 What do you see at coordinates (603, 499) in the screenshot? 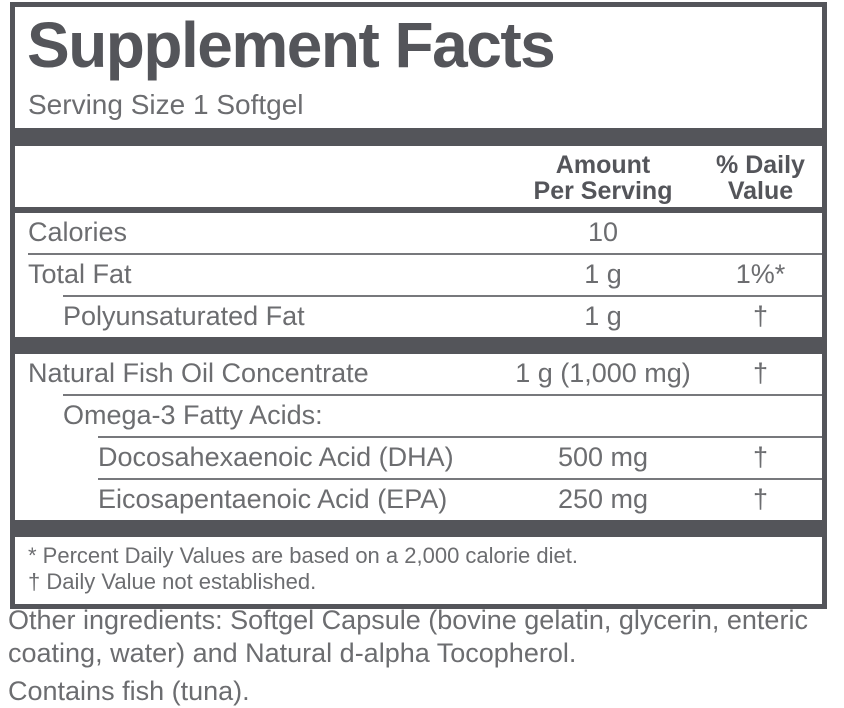
I see `nutrient-amount: 250 mg` at bounding box center [603, 499].